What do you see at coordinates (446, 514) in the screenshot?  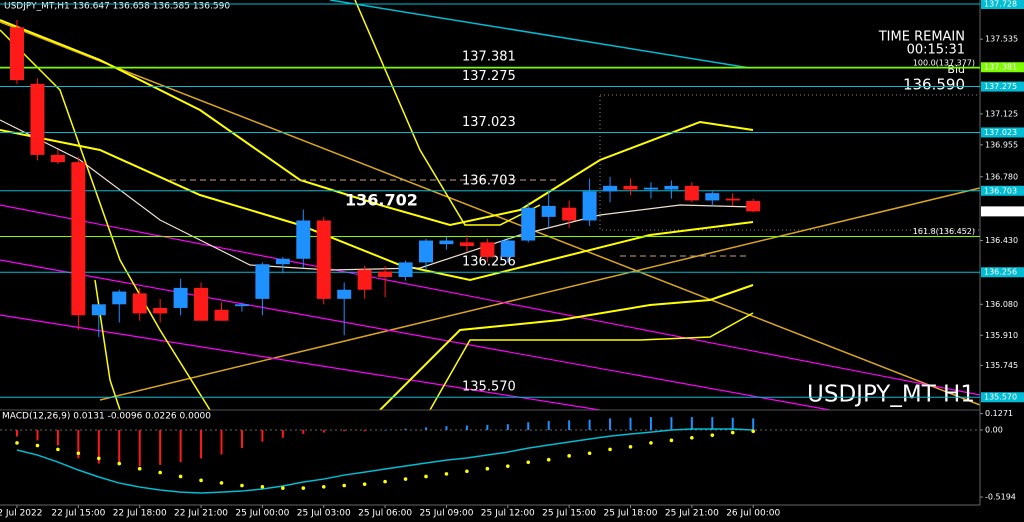 I see `x-tick-label: 25 Jul 09:00` at bounding box center [446, 514].